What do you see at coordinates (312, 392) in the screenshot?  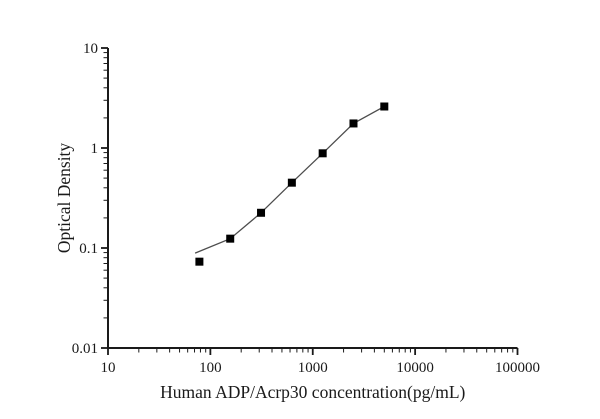 I see `x-axis-title: Human ADP/Acrp30 concentration(pg/mL)` at bounding box center [312, 392].